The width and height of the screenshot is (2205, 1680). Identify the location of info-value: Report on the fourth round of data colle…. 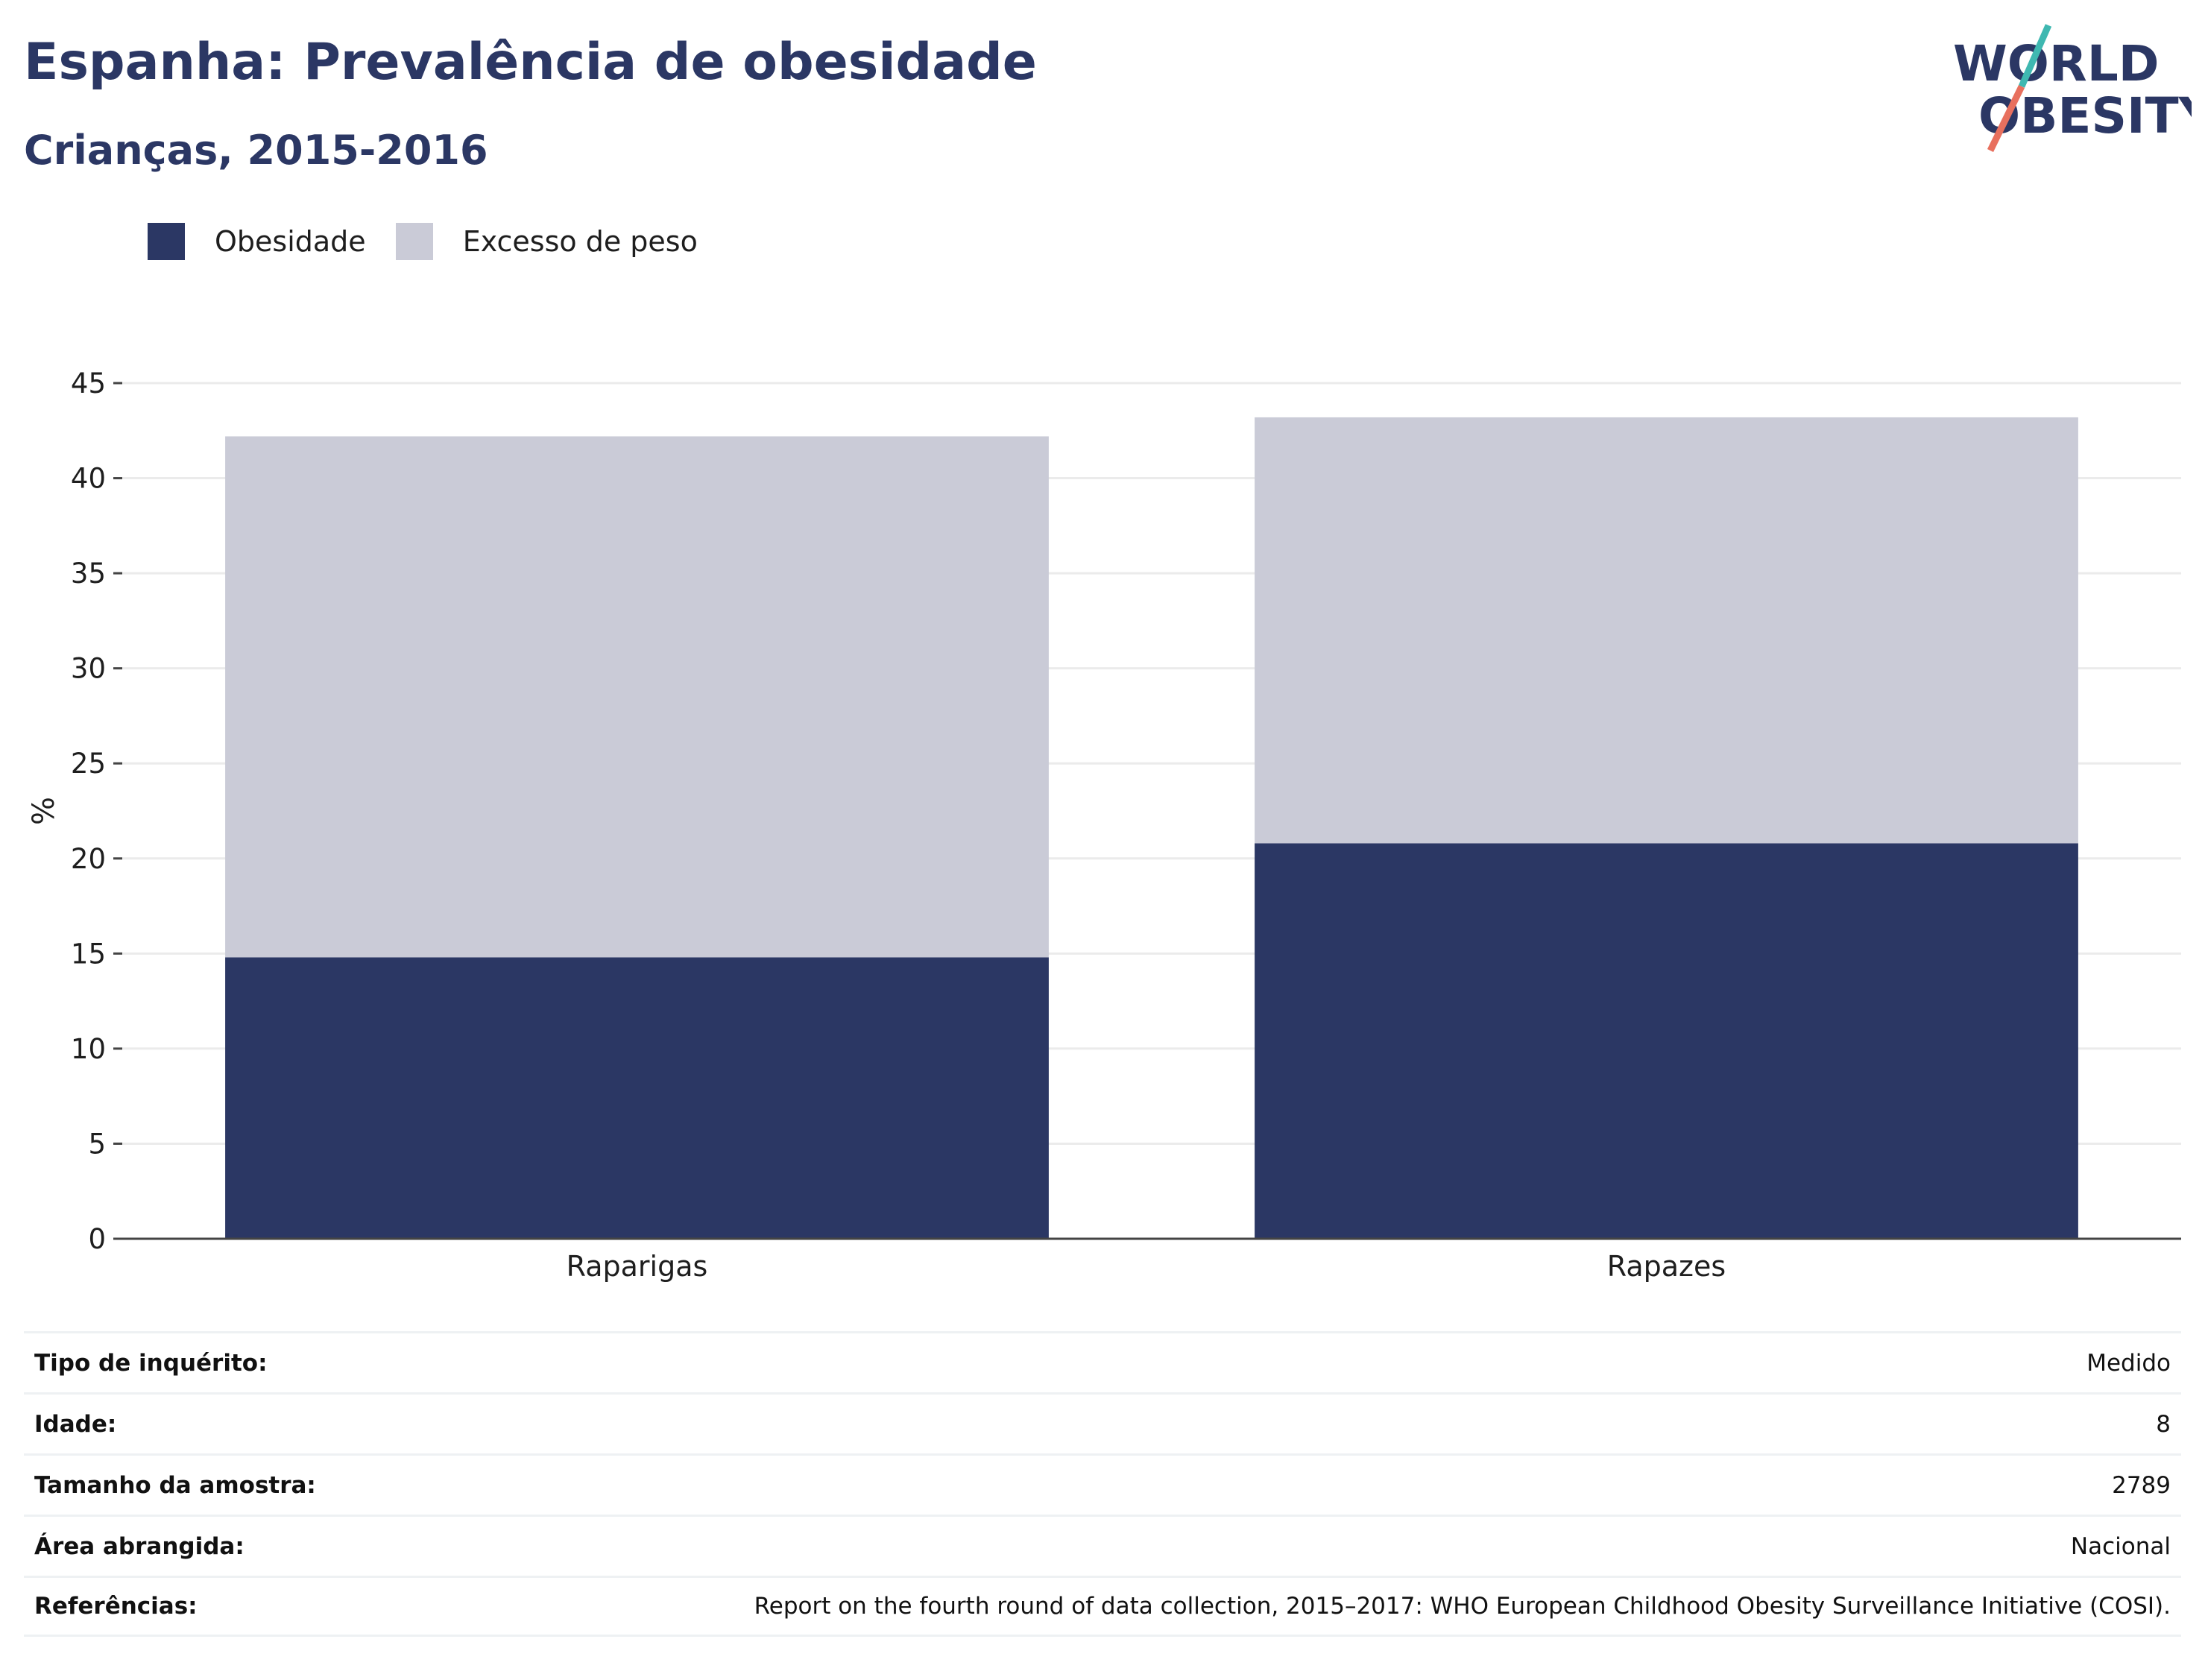
(1462, 1606).